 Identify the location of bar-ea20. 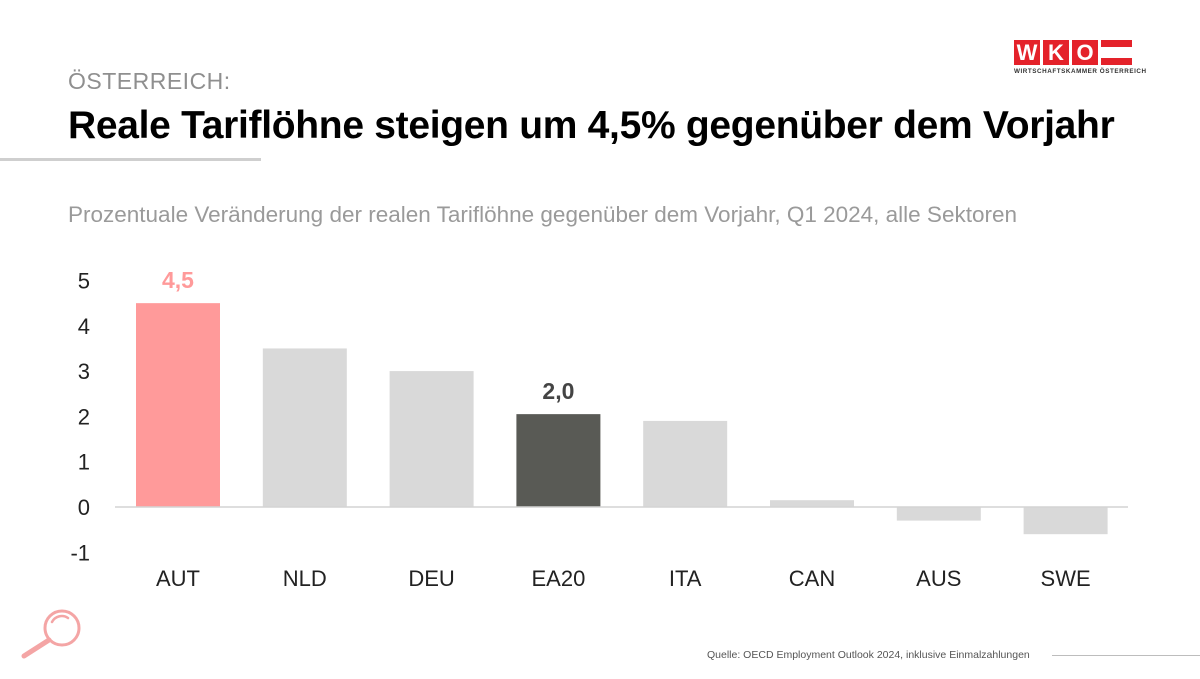
(558, 460).